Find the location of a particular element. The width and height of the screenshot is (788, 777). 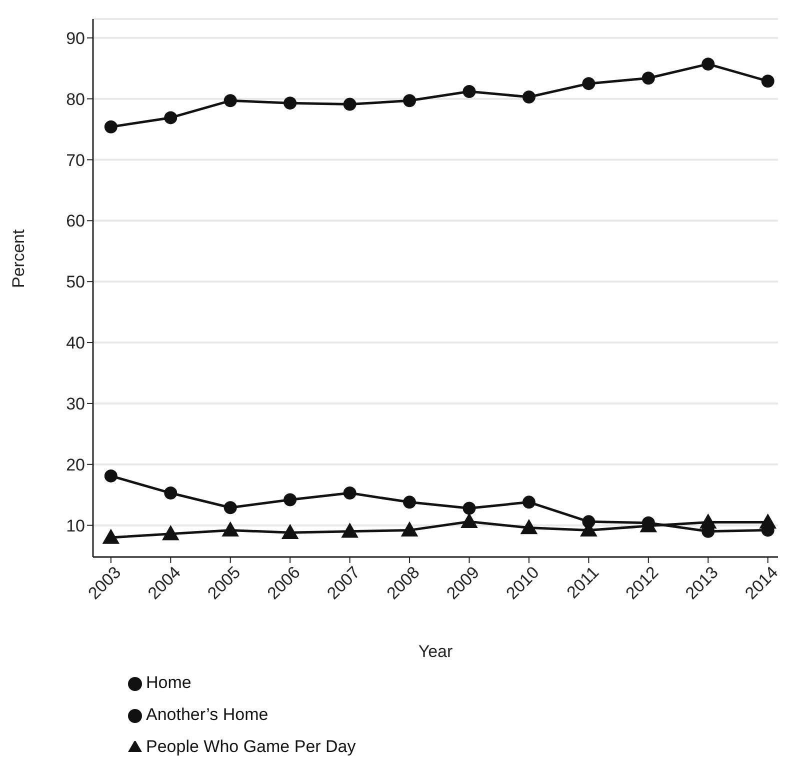

y-tick-label: 90 is located at coordinates (75, 38).